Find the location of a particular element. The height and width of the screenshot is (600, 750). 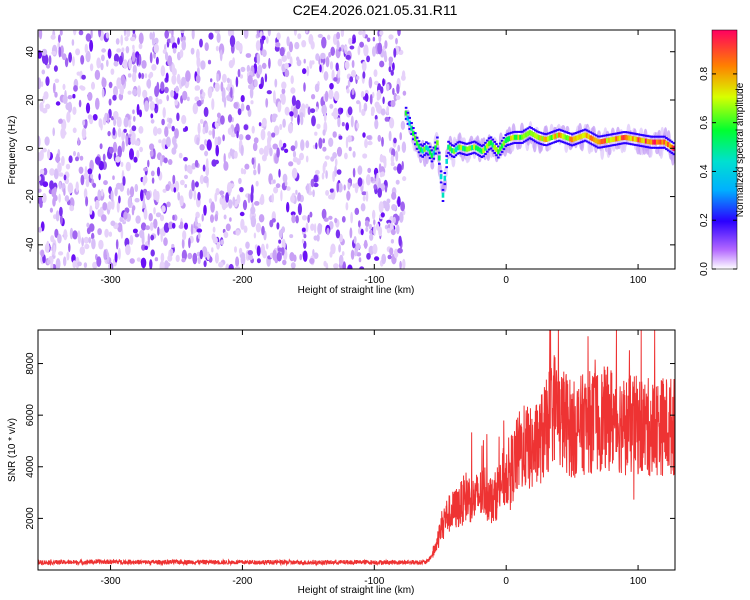

x-tick-label: -300 is located at coordinates (111, 581).